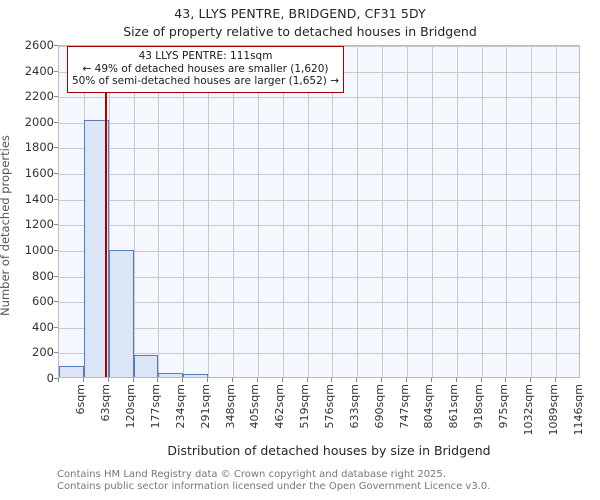 The height and width of the screenshot is (500, 600). Describe the element at coordinates (578, 410) in the screenshot. I see `x-axis-tick-label: 1146sqm` at that location.